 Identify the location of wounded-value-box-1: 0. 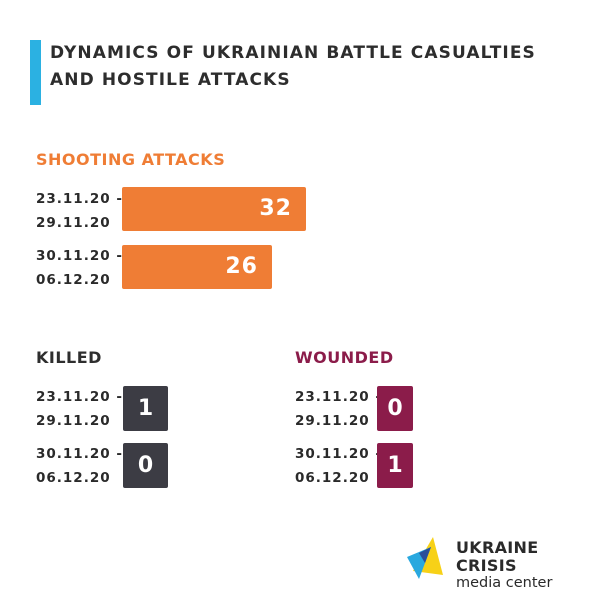
(395, 408).